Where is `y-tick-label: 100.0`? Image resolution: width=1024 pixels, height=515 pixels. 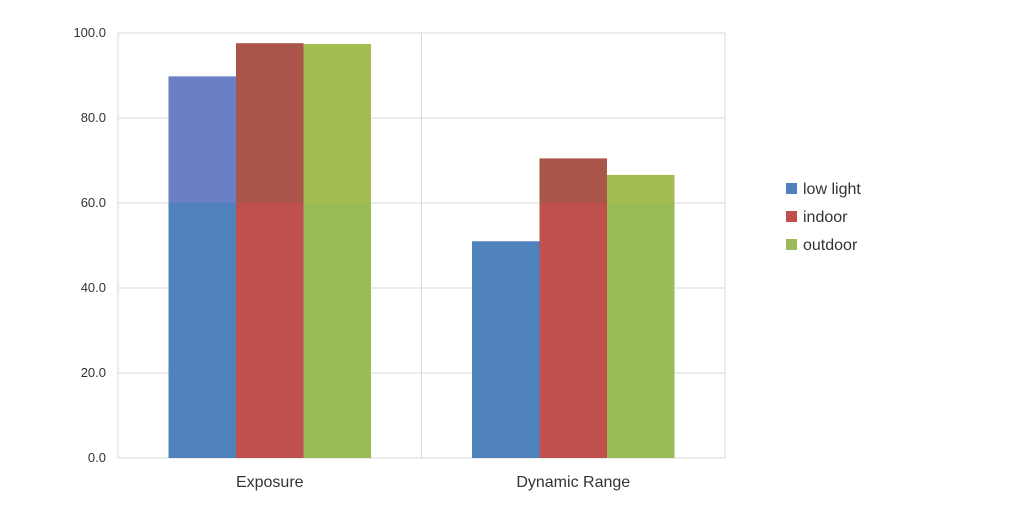 y-tick-label: 100.0 is located at coordinates (89, 32).